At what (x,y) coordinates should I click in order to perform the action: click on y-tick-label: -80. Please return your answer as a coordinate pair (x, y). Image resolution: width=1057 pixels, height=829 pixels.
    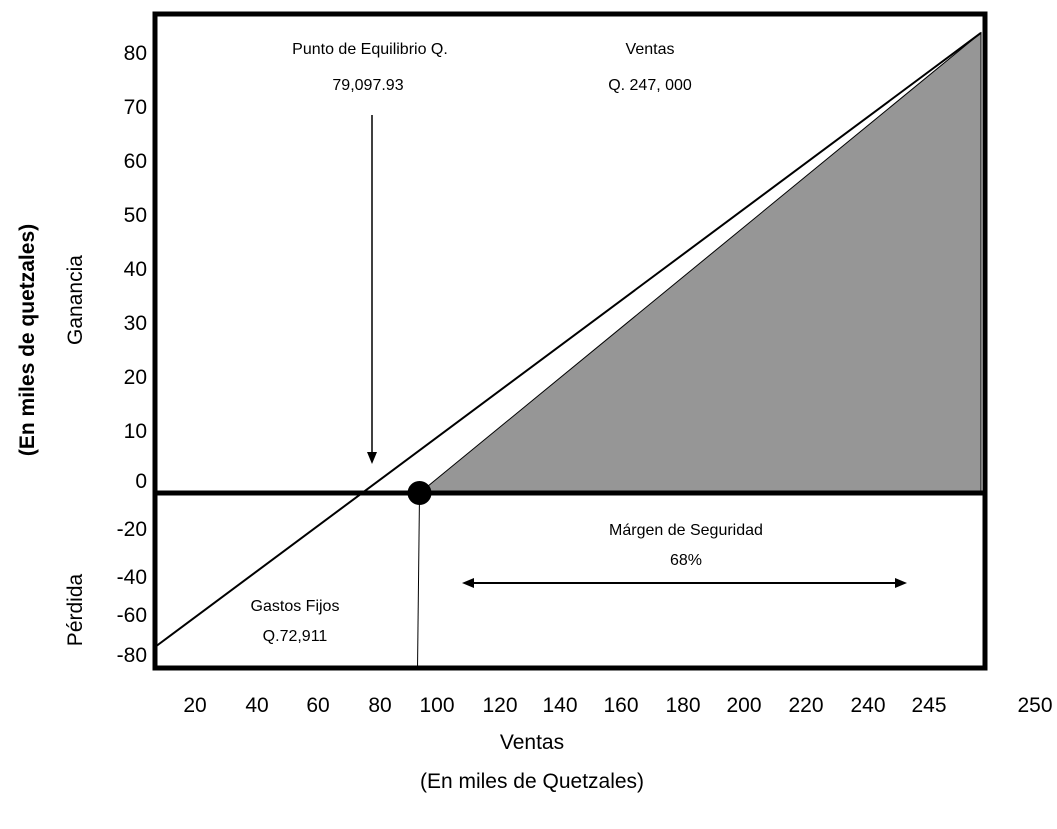
    Looking at the image, I should click on (132, 655).